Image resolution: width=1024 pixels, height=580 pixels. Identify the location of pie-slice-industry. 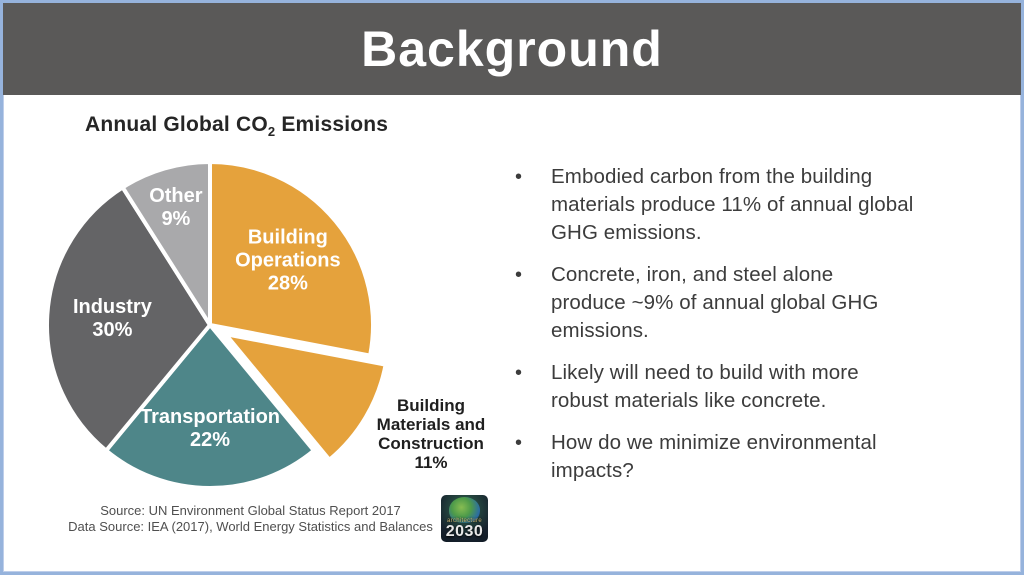
(128, 319).